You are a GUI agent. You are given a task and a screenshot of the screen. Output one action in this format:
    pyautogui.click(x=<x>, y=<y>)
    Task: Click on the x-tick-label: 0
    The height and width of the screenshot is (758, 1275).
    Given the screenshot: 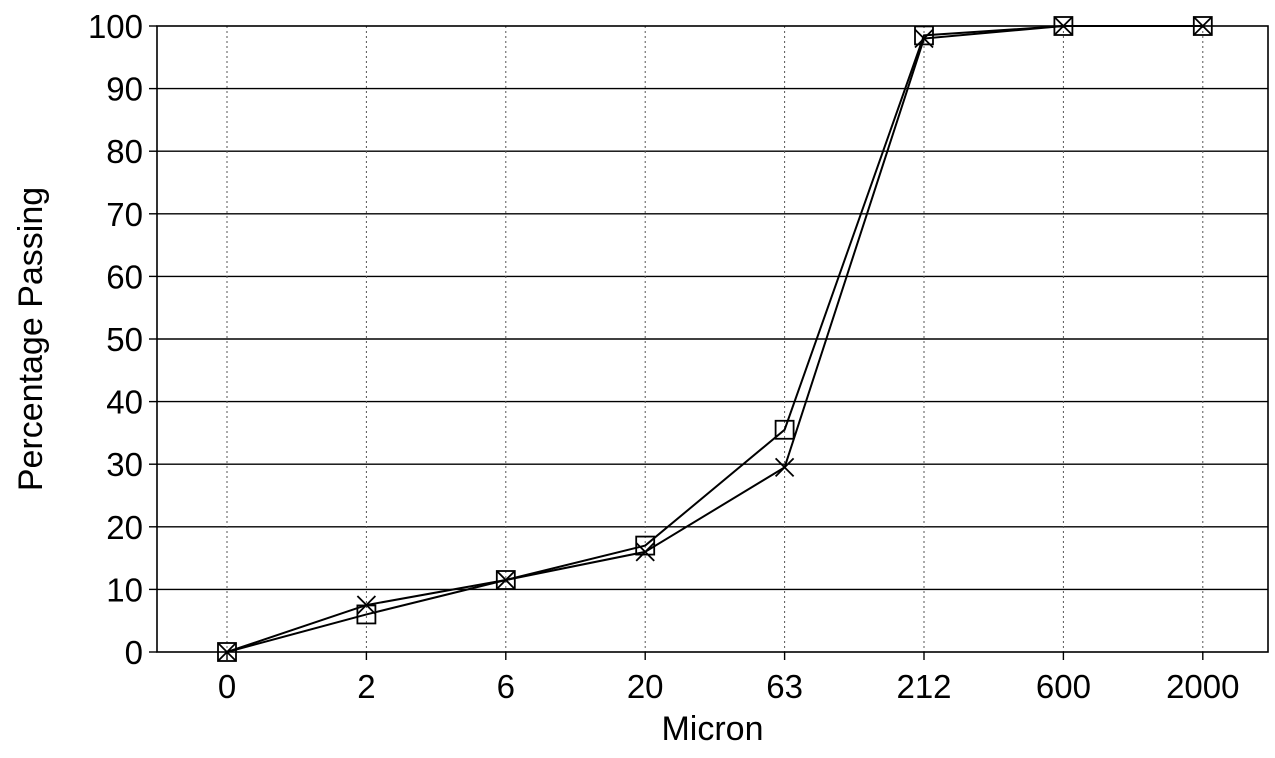 What is the action you would take?
    pyautogui.click(x=227, y=686)
    